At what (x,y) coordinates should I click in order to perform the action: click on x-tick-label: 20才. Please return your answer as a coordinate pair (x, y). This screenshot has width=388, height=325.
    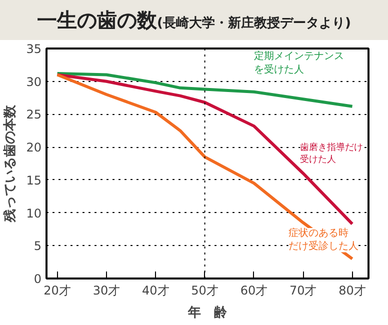
    Looking at the image, I should click on (57, 291).